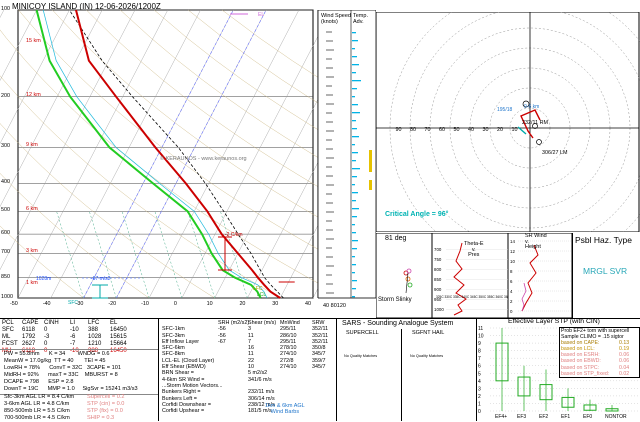 The image size is (640, 422). What do you see at coordinates (624, 349) in the screenshot?
I see `stp-prob-value: 0.19` at bounding box center [624, 349].